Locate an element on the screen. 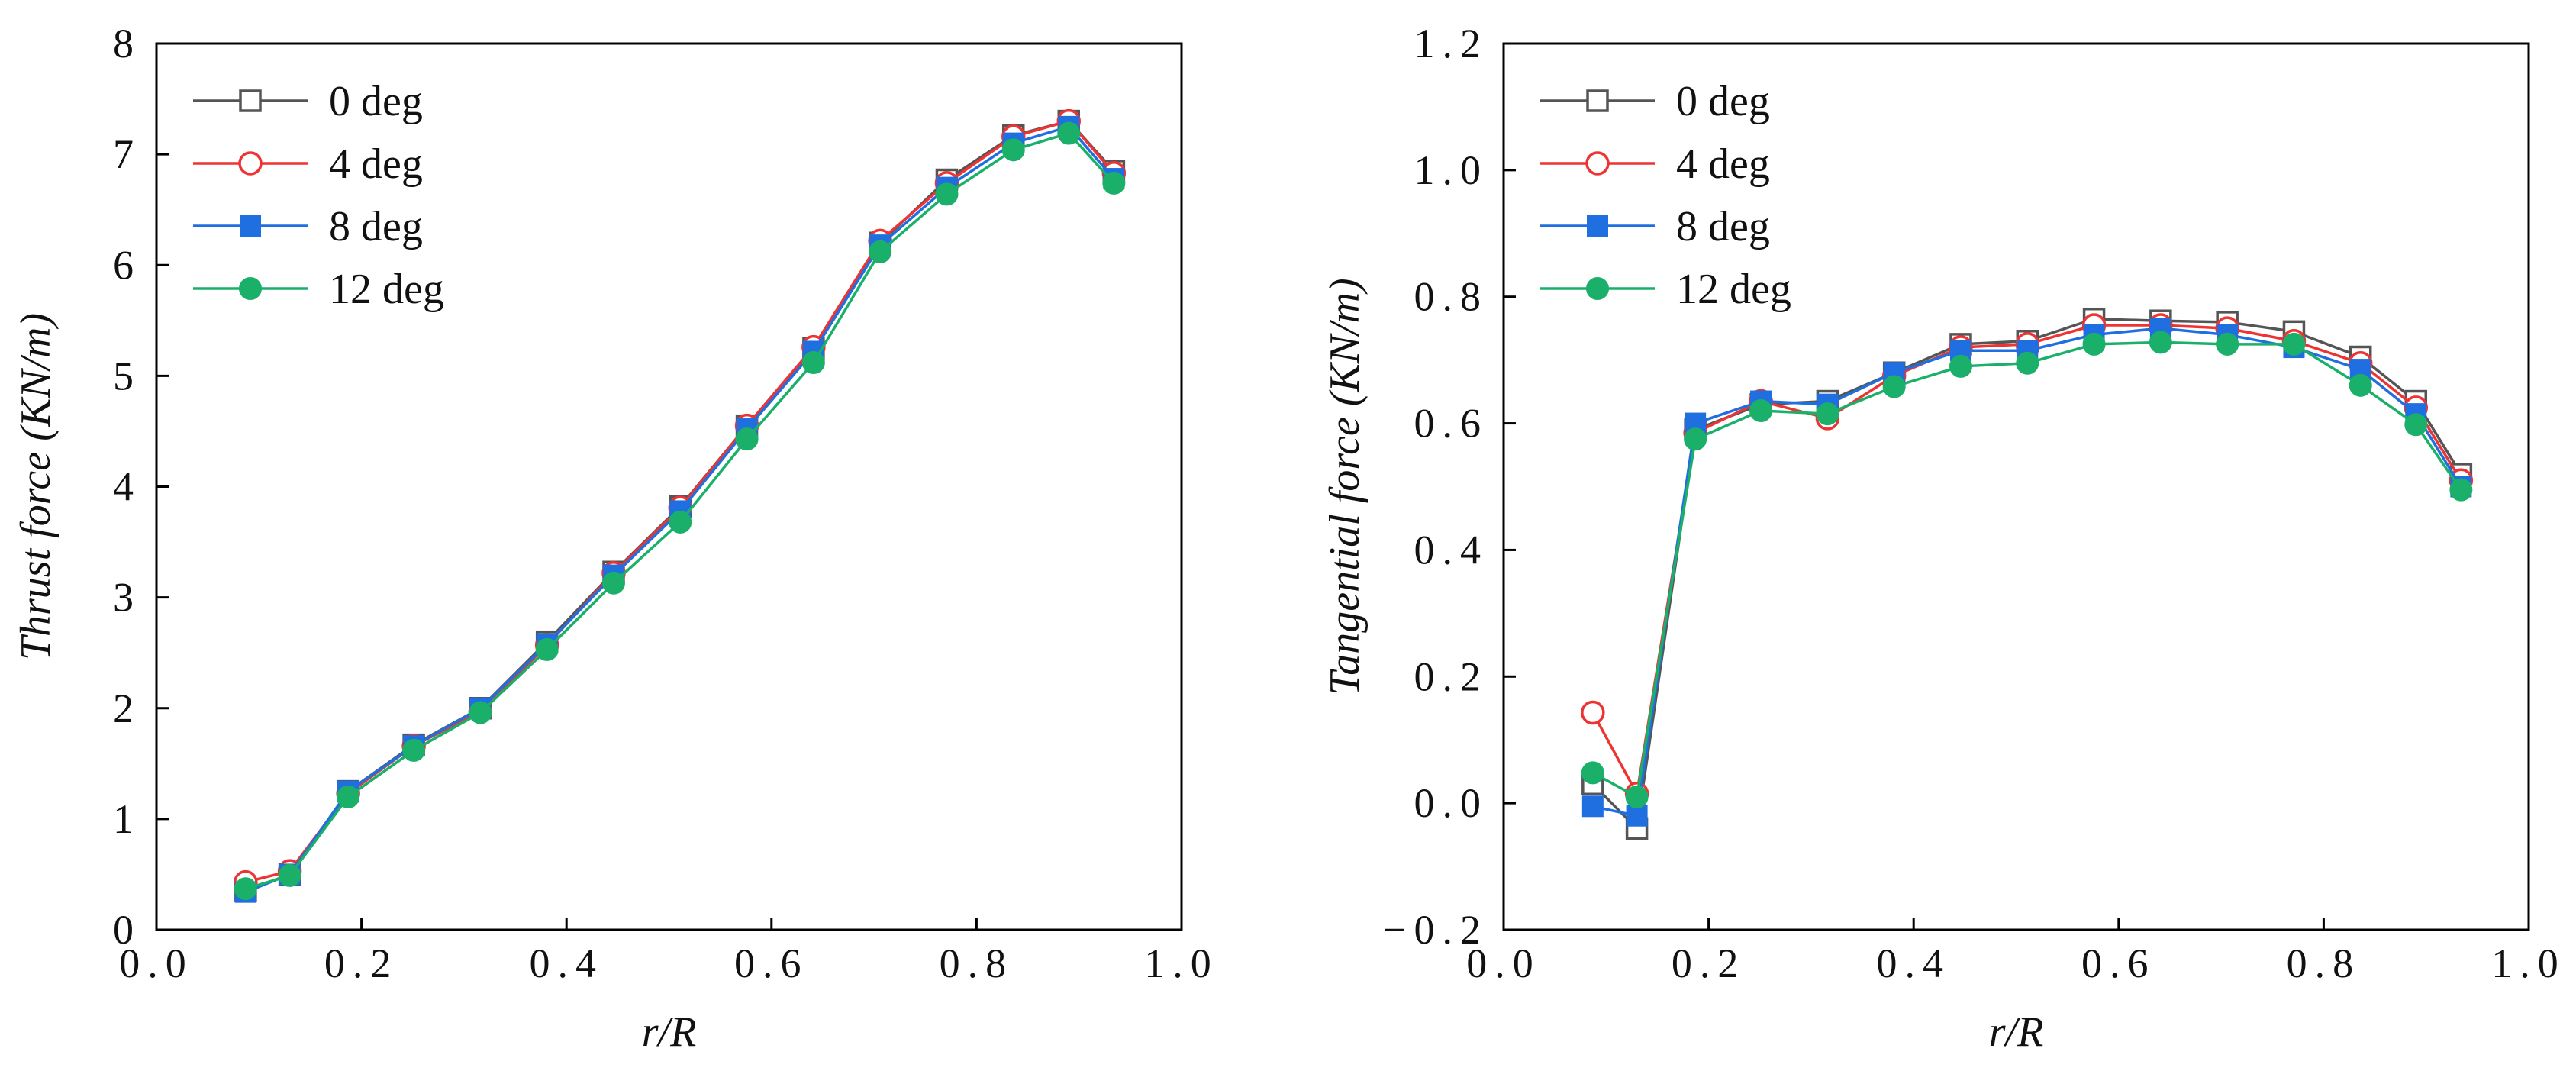  y-tick-label: 4 is located at coordinates (127, 487).